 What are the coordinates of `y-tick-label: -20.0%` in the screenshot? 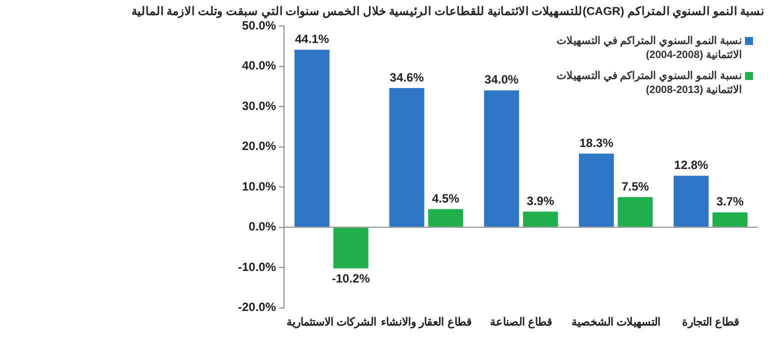 It's located at (257, 307).